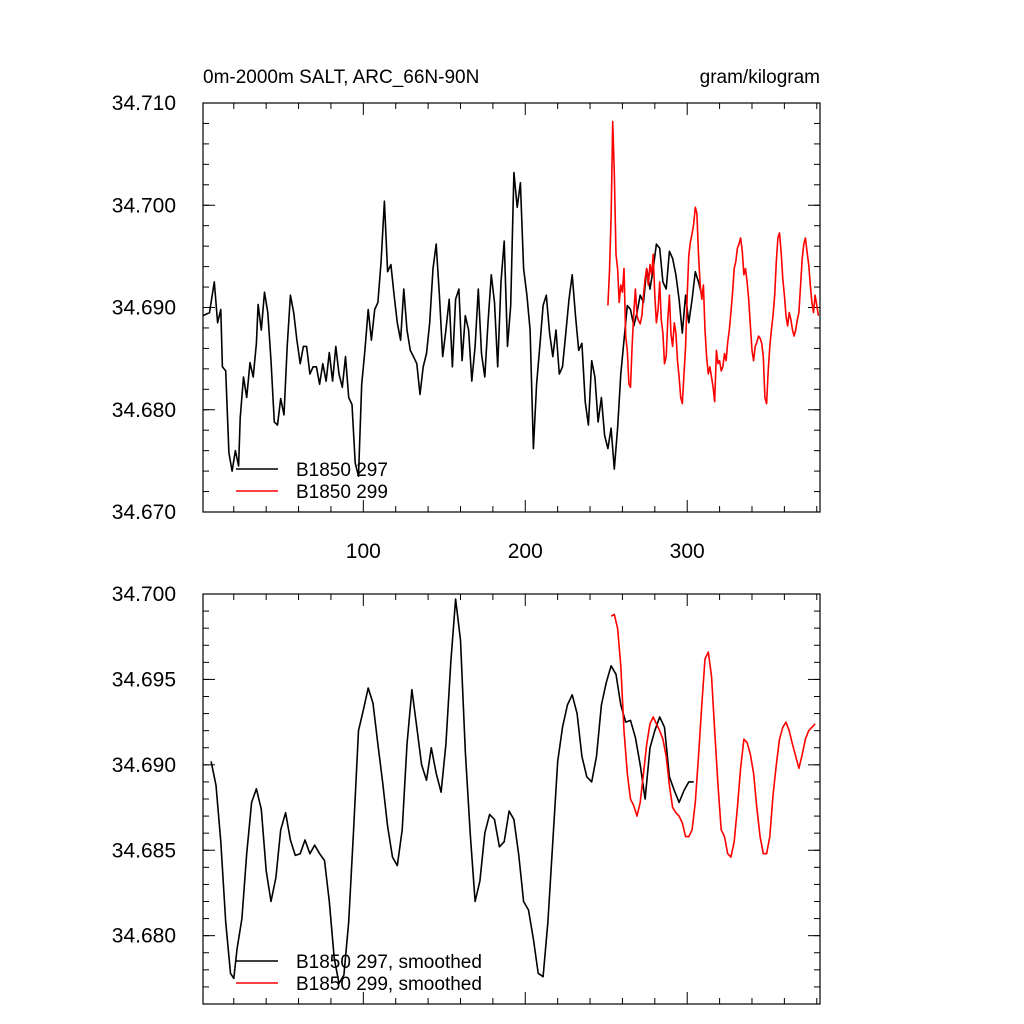 This screenshot has width=1024, height=1024. What do you see at coordinates (144, 103) in the screenshot?
I see `y-tick-label: 34.710` at bounding box center [144, 103].